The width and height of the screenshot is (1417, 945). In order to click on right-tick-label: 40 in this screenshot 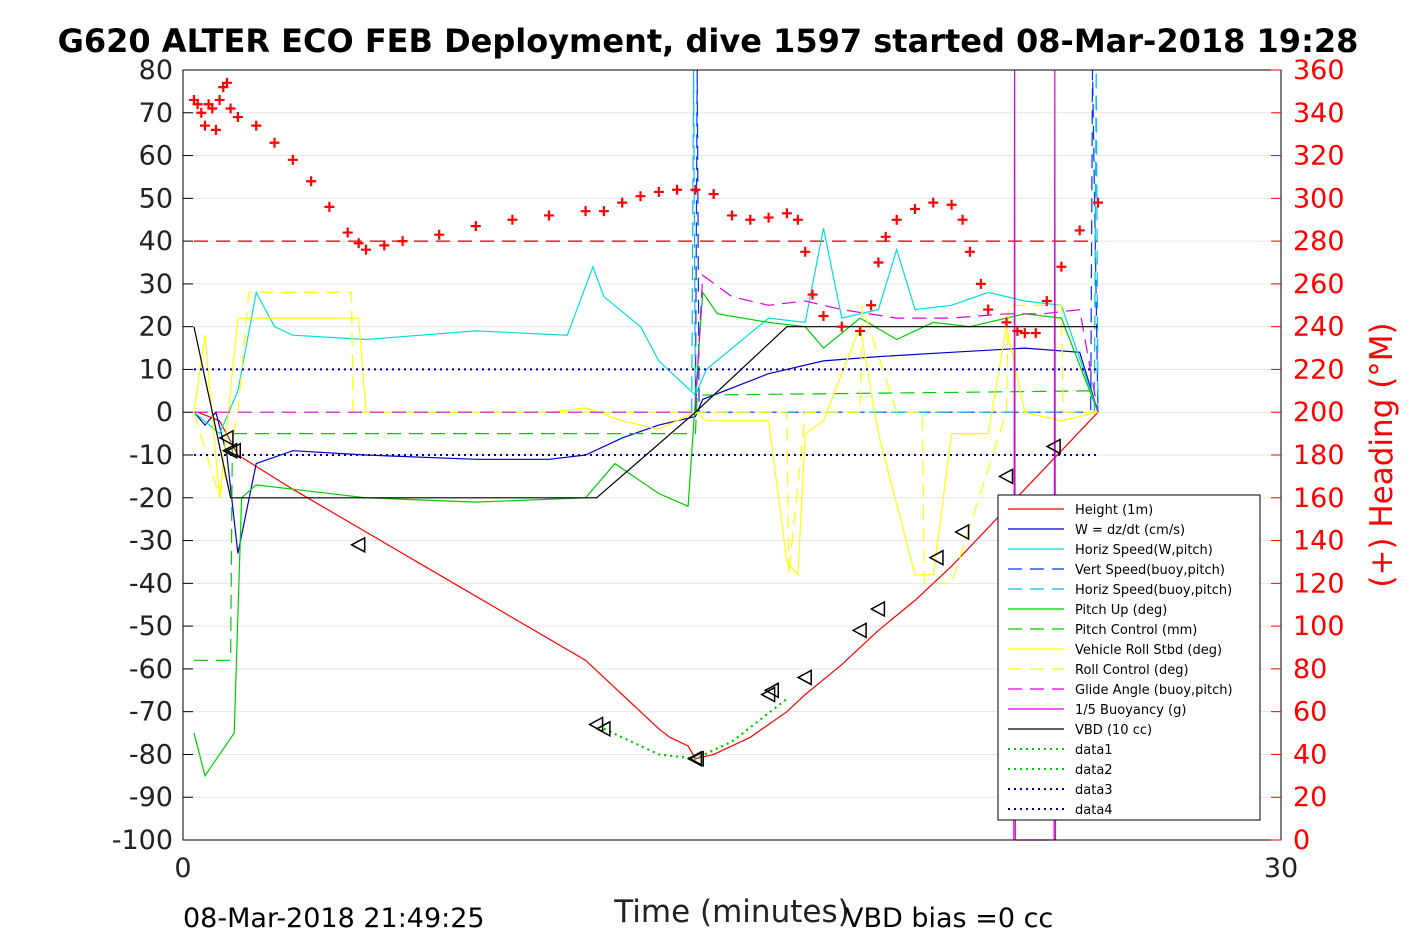, I will do `click(1310, 754)`.